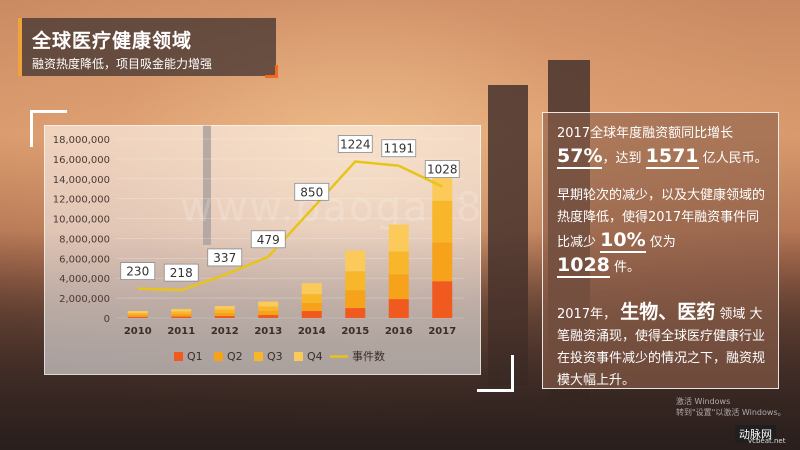 The image size is (800, 450). I want to click on info-reach-label: ，达到, so click(622, 158).